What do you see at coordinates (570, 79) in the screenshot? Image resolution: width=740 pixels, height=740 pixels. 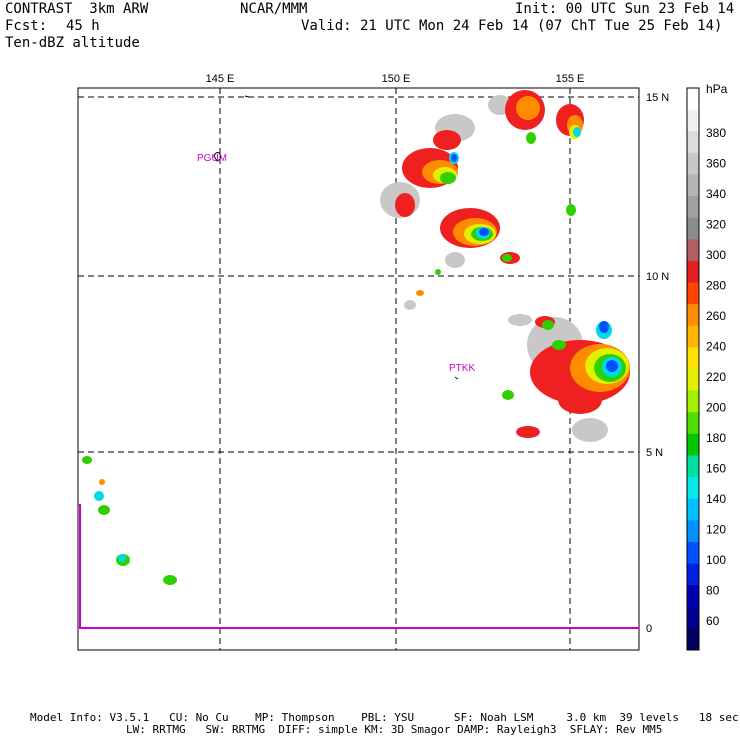 I see `lon-label-155: 155 E` at bounding box center [570, 79].